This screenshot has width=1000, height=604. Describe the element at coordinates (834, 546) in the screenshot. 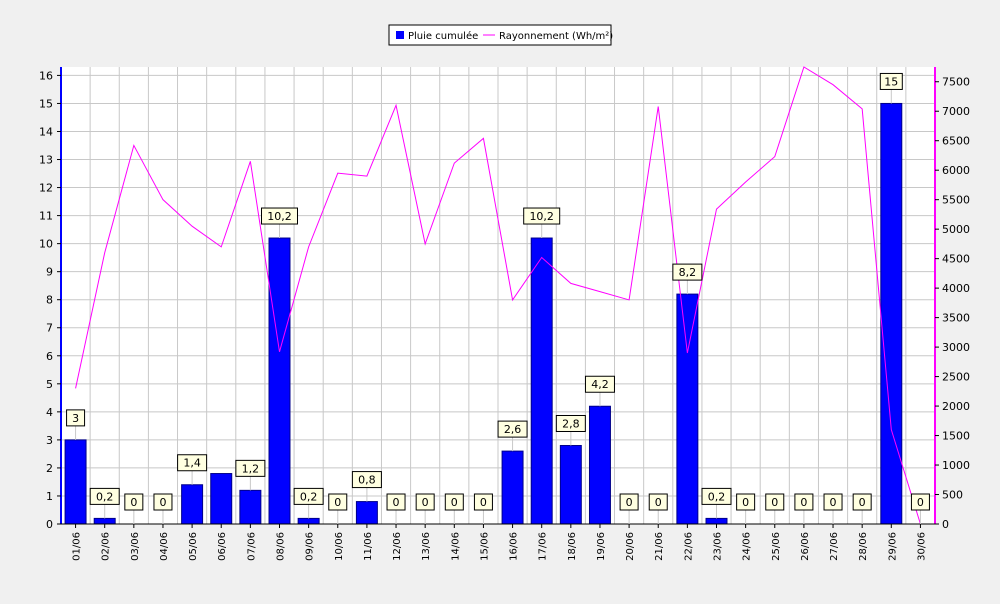

I see `x-tick-label: 27/06` at that location.